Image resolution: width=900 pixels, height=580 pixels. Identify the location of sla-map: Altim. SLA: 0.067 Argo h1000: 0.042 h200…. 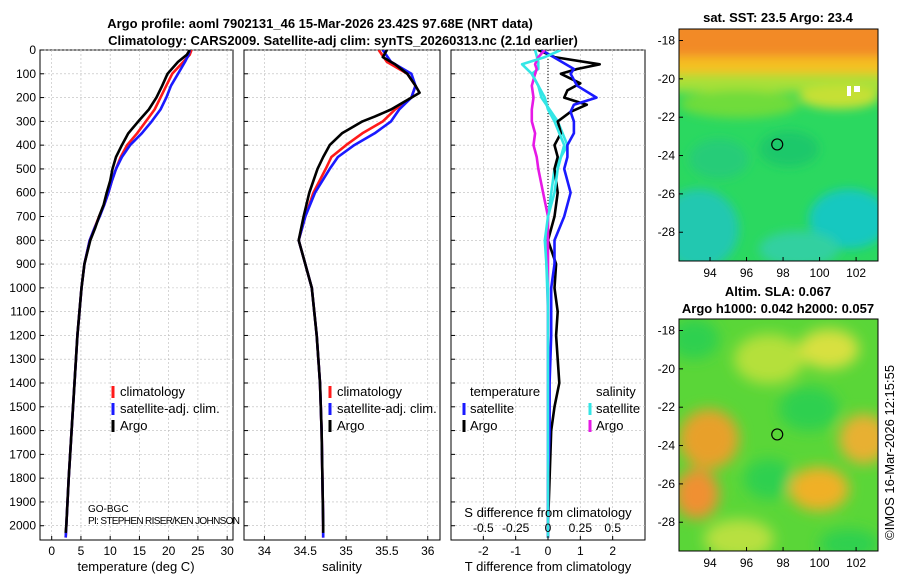
(768, 427).